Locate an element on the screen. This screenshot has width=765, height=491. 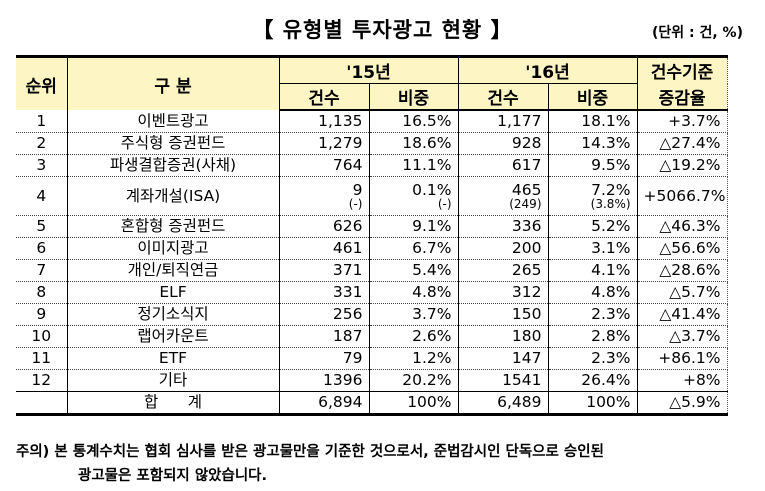
title-open-bracket: 【 is located at coordinates (263, 30).